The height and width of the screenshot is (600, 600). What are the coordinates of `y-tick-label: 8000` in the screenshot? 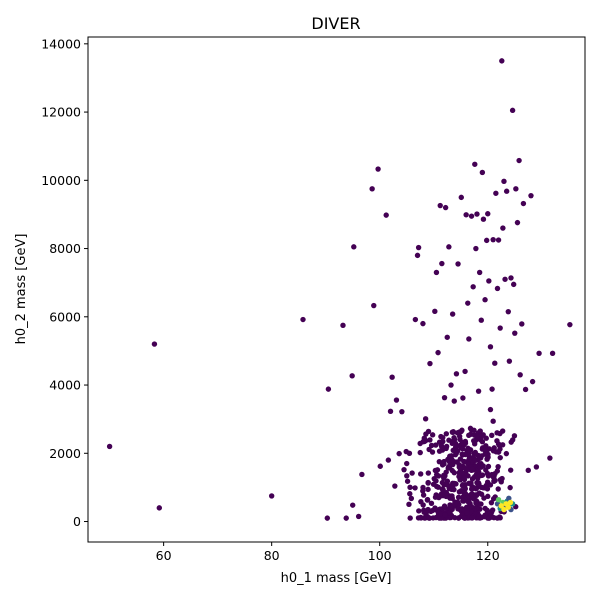 It's located at (65, 248).